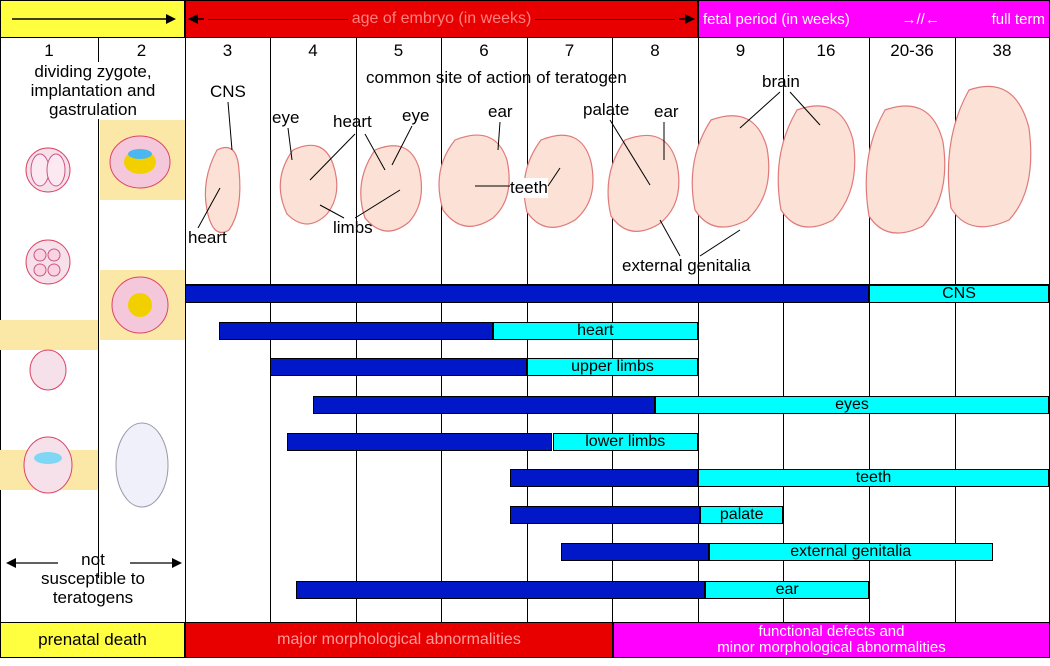 The width and height of the screenshot is (1050, 666). I want to click on bar-label-heart: heart, so click(595, 330).